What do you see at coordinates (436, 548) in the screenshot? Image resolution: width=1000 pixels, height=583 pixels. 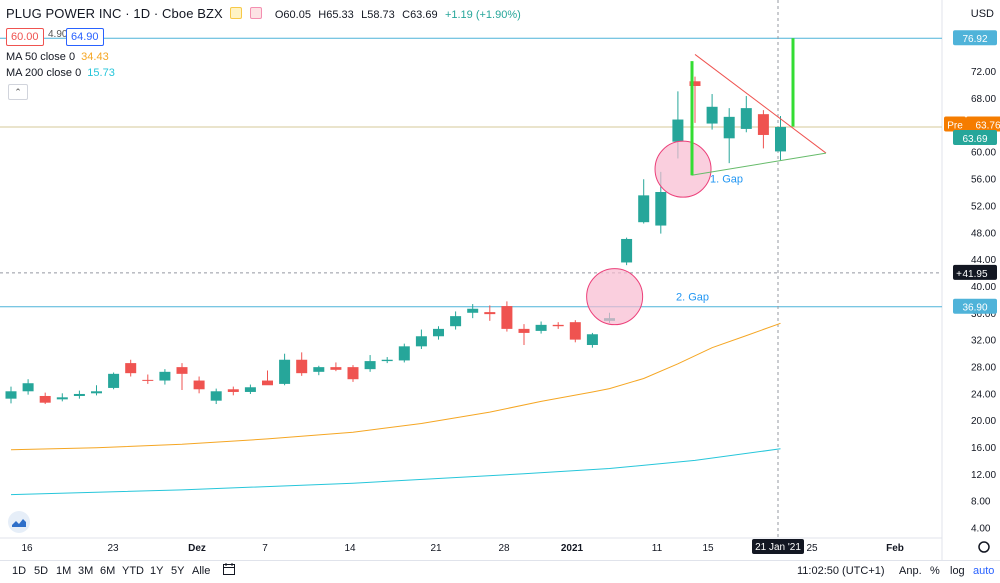 I see `time-tick-label: 21` at bounding box center [436, 548].